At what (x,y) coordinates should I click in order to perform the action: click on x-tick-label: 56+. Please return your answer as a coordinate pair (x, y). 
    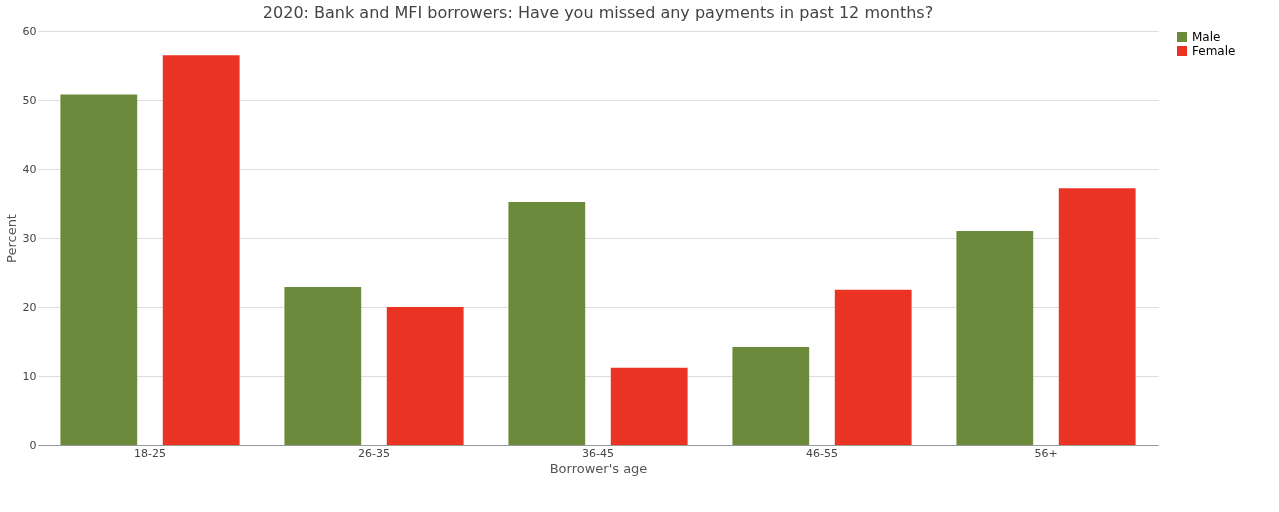
    Looking at the image, I should click on (1046, 453).